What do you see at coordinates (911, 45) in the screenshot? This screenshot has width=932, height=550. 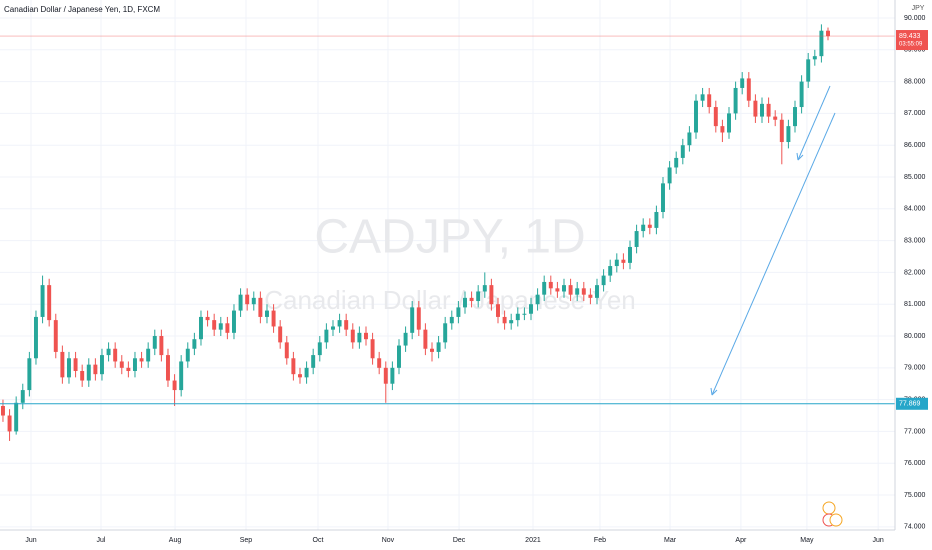 I see `countdown: 03:55:09` at bounding box center [911, 45].